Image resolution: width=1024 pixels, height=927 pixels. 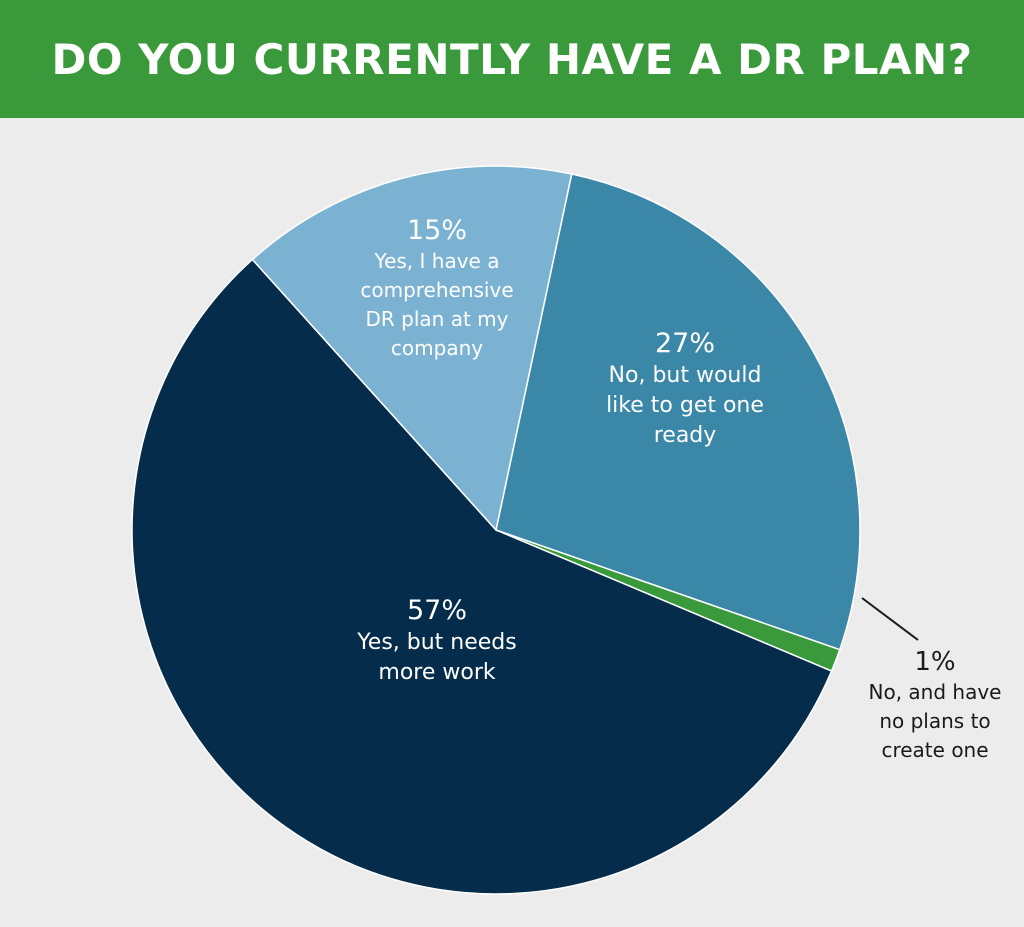 I want to click on slice-category-label: like to get one, so click(x=685, y=405).